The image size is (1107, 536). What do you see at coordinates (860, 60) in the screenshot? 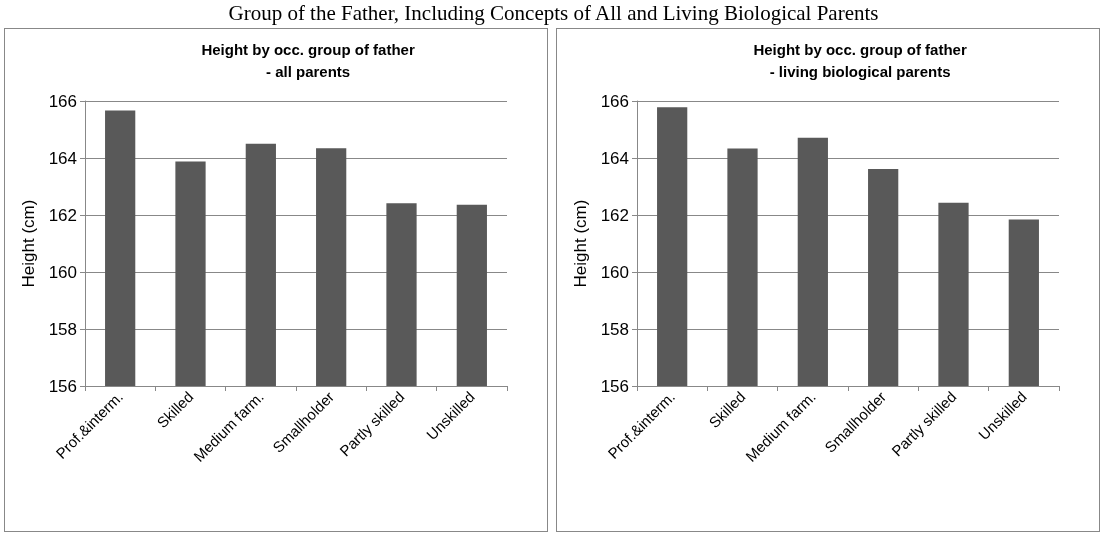
I see `chart-title: Height by occ. group of father - living biological parents` at bounding box center [860, 60].